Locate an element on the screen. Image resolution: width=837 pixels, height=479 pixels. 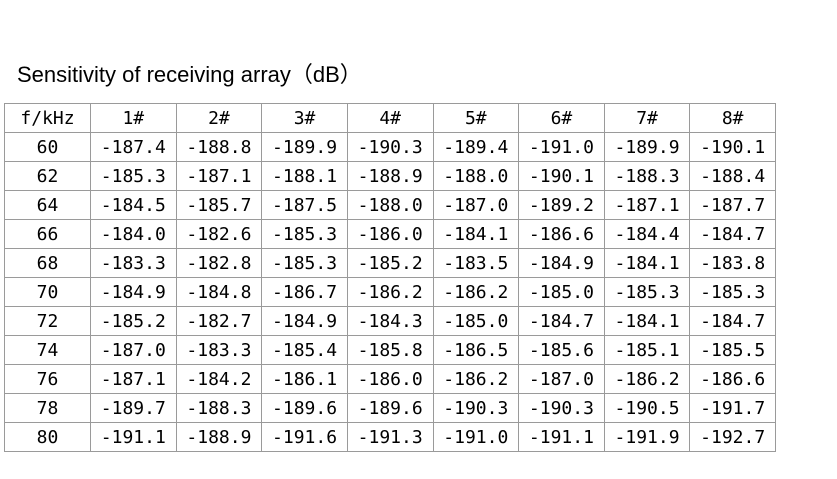
table-title: Sensitivity of receiving array（dB） is located at coordinates (189, 74).